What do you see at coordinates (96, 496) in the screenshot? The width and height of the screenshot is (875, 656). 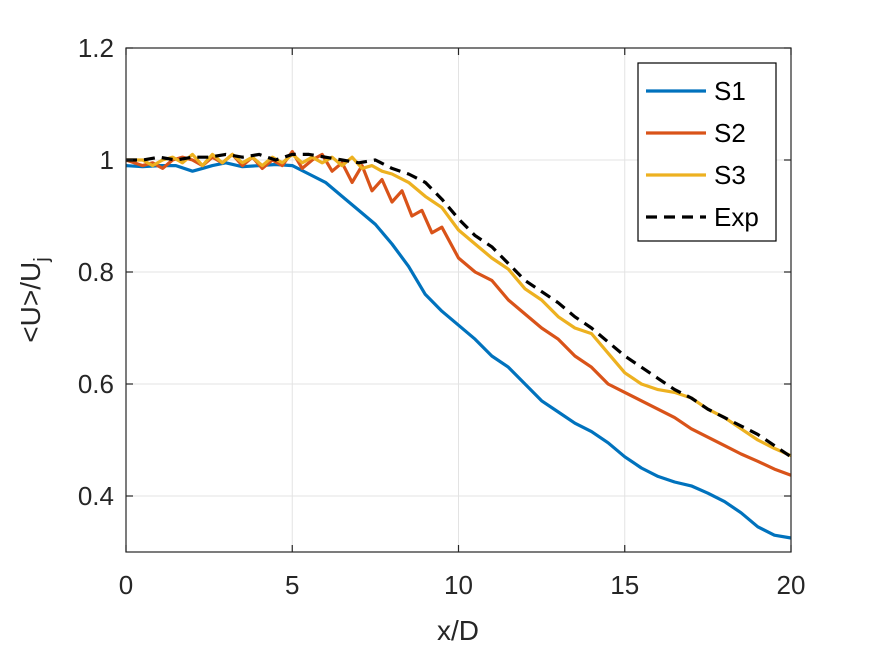 I see `y-tick-label: 0.4` at bounding box center [96, 496].